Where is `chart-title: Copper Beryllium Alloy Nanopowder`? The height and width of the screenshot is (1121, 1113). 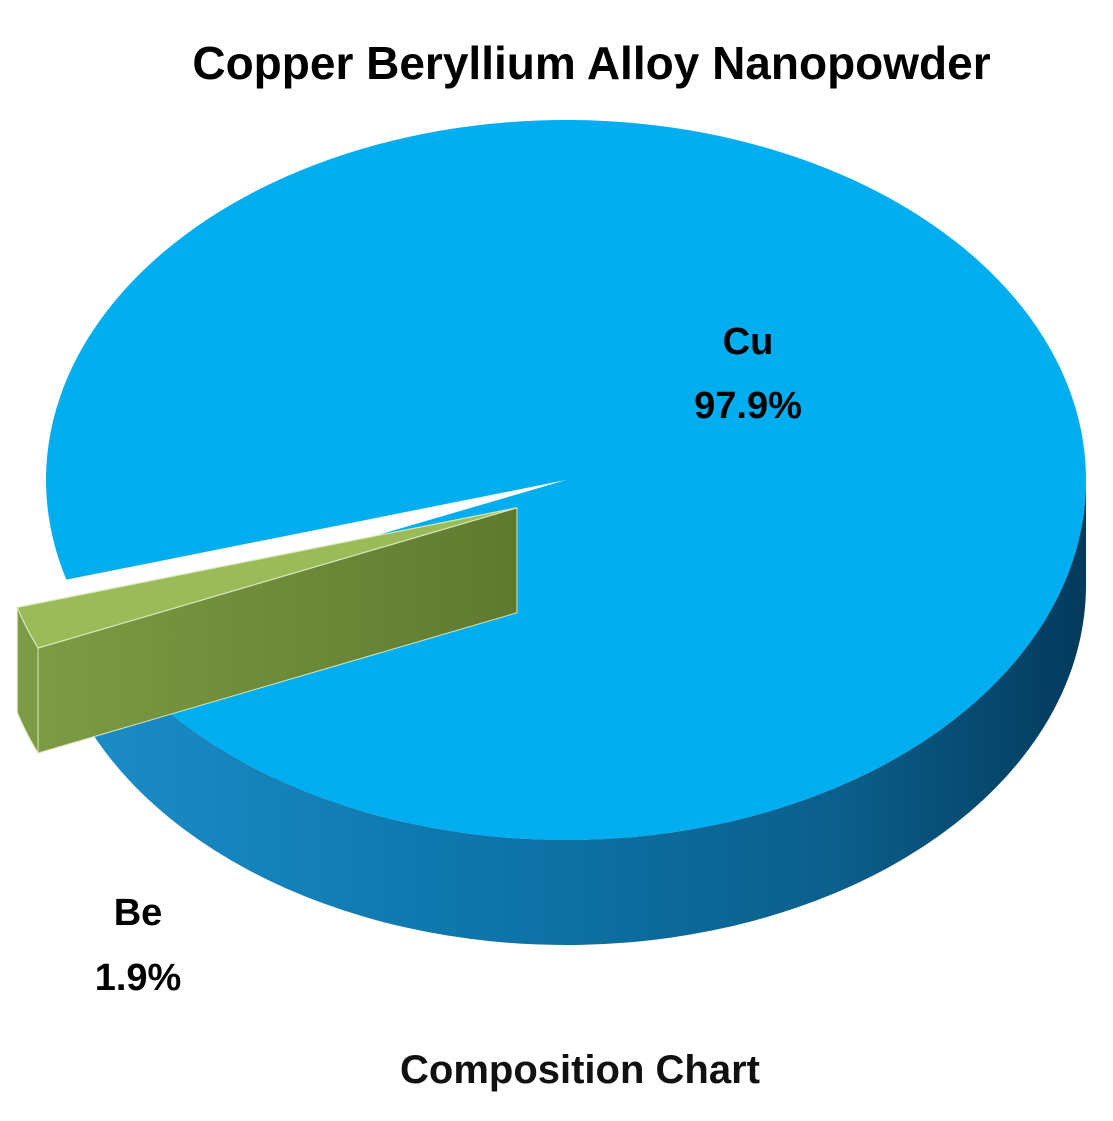
chart-title: Copper Beryllium Alloy Nanopowder is located at coordinates (591, 63).